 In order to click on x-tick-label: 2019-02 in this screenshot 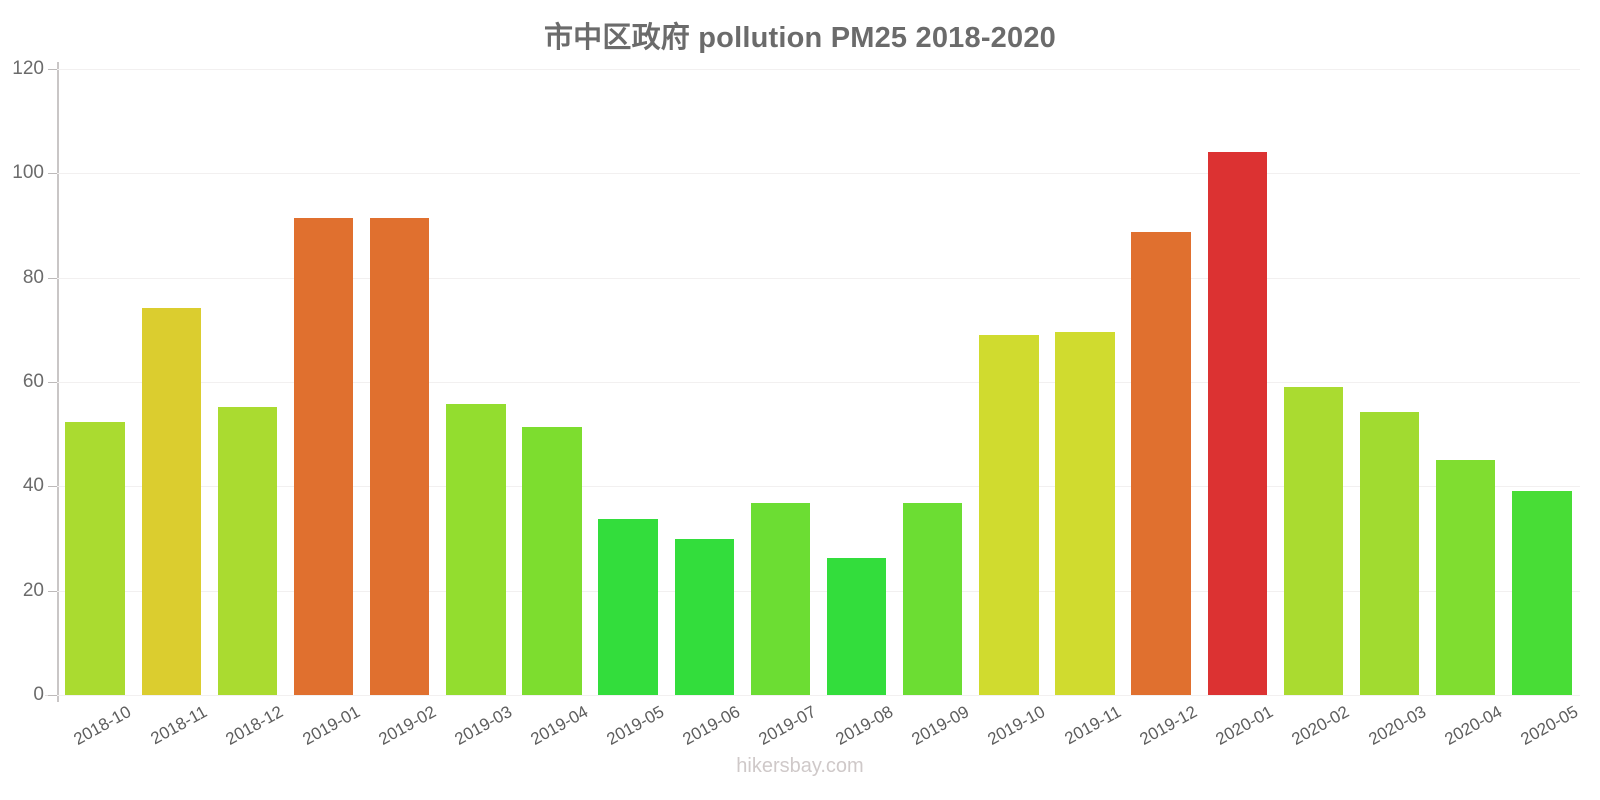, I will do `click(407, 725)`.